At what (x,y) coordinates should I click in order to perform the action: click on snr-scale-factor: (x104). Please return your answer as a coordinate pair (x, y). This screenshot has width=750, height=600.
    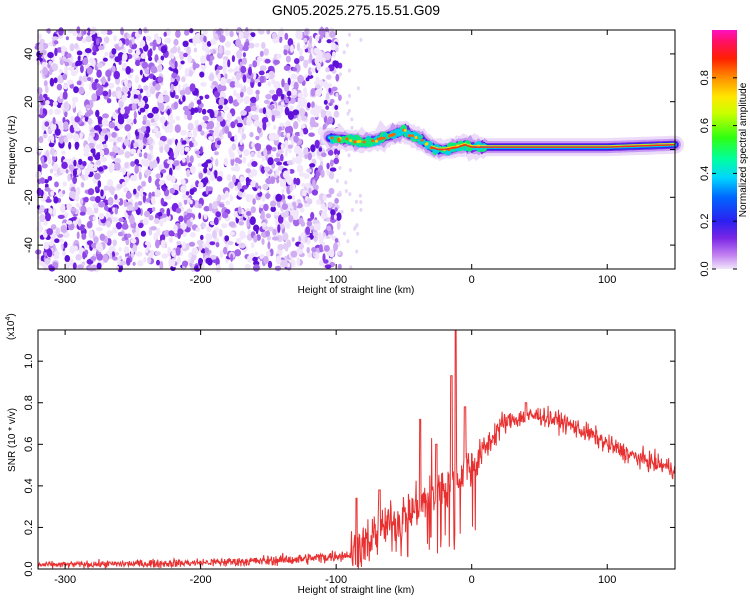
    Looking at the image, I should click on (11, 326).